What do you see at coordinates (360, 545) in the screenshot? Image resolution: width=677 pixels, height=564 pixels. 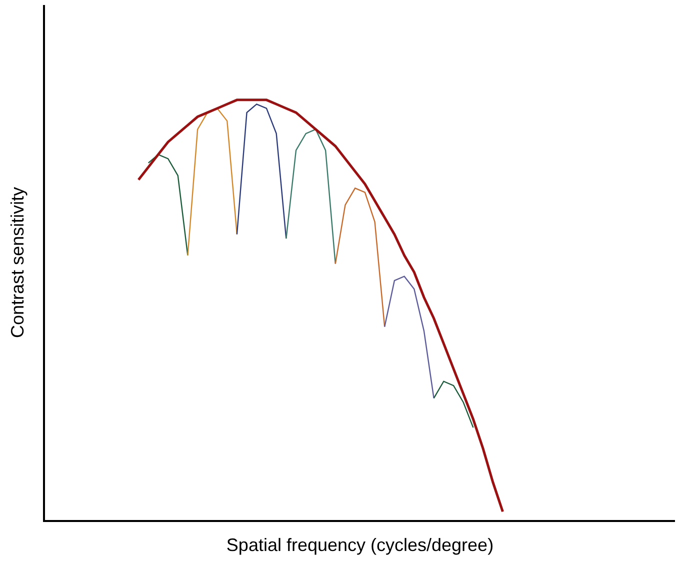 I see `x-axis-title: Spatial frequency (cycles/degree)` at bounding box center [360, 545].